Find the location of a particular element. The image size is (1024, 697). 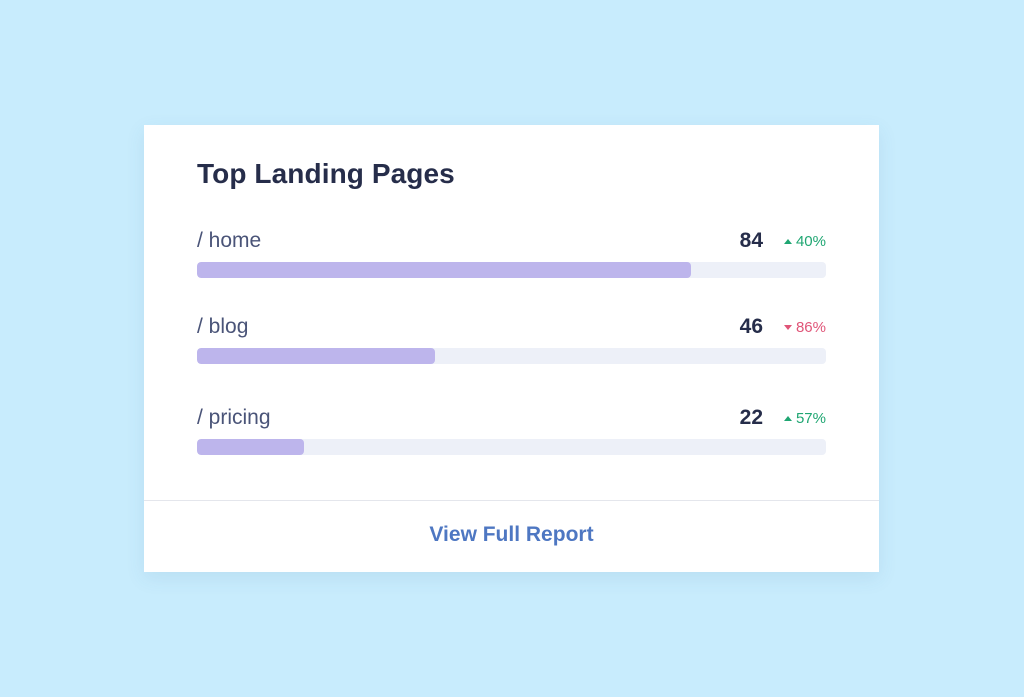

landing-page-row-blog: / blog 46 86% is located at coordinates (511, 339).